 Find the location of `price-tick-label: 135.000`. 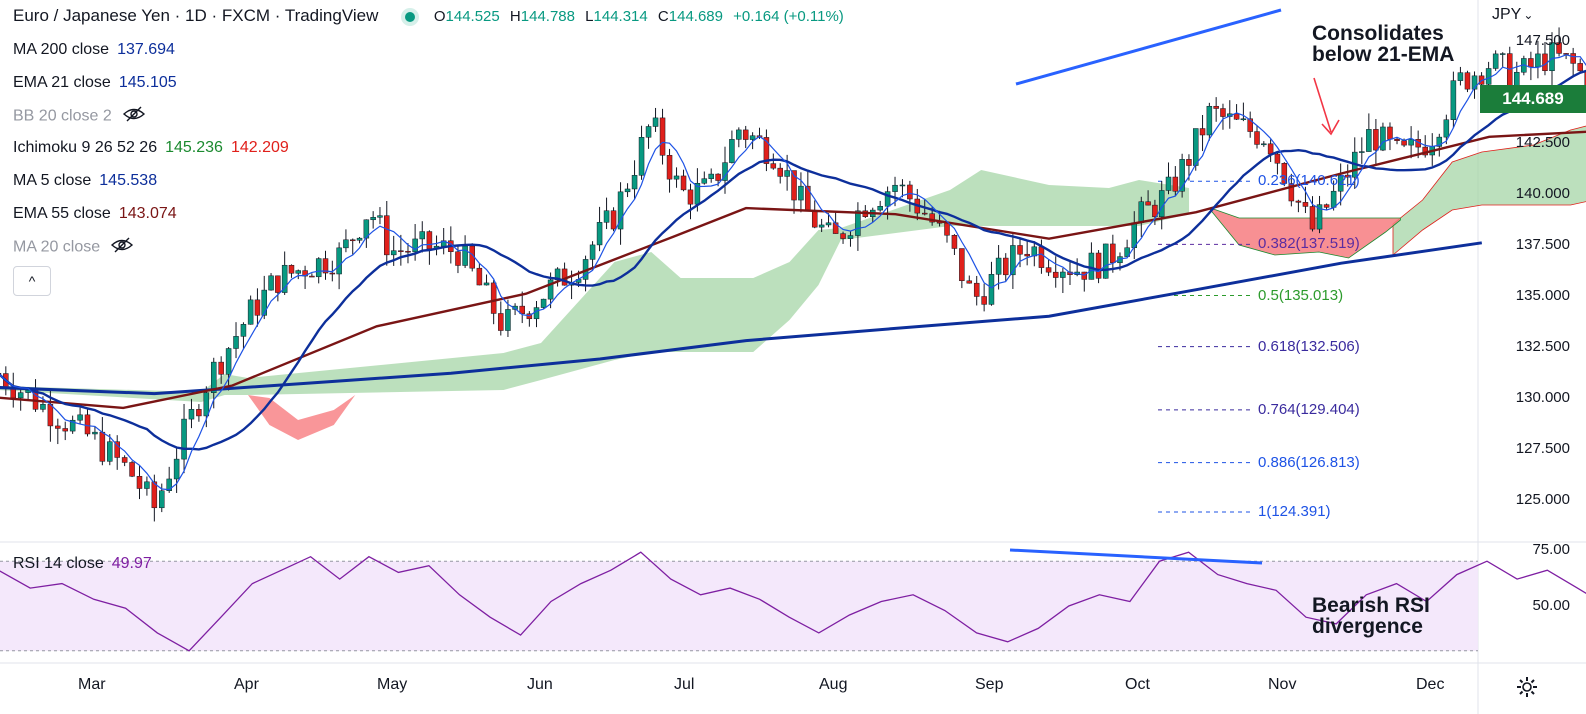

price-tick-label: 135.000 is located at coordinates (1542, 295).